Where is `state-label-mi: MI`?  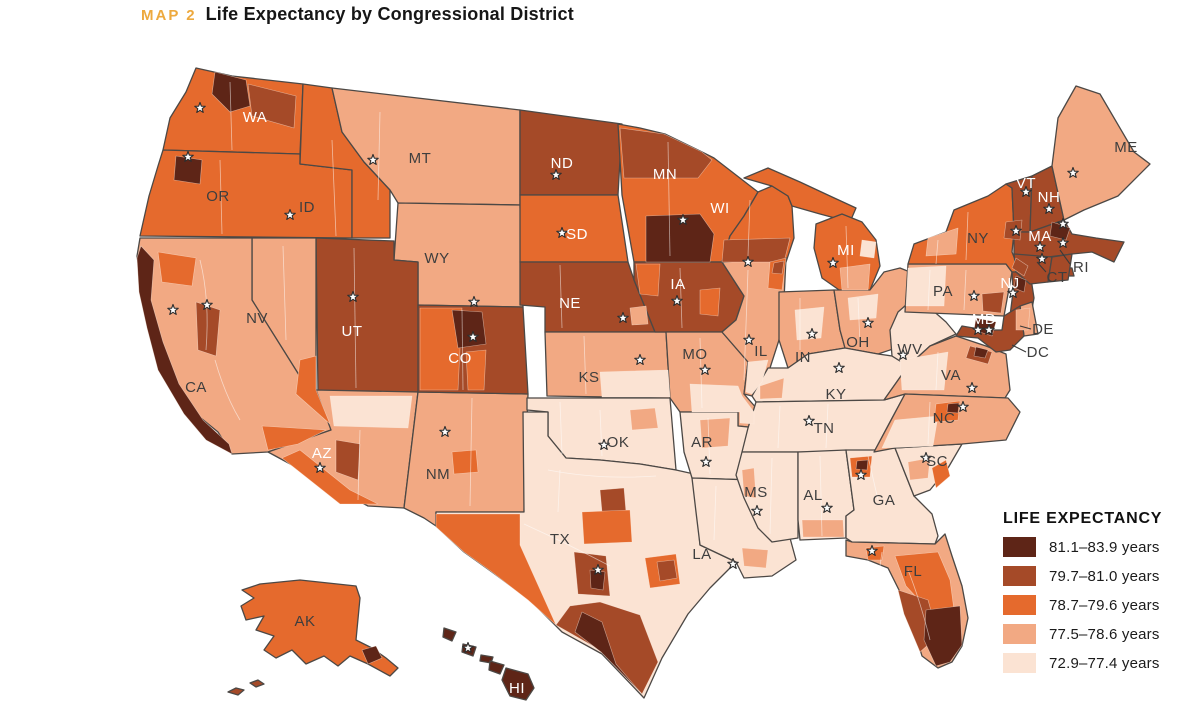
state-label-mi: MI is located at coordinates (846, 250).